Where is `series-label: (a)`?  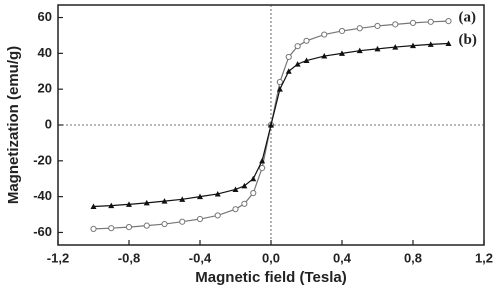
series-label: (a) is located at coordinates (468, 18).